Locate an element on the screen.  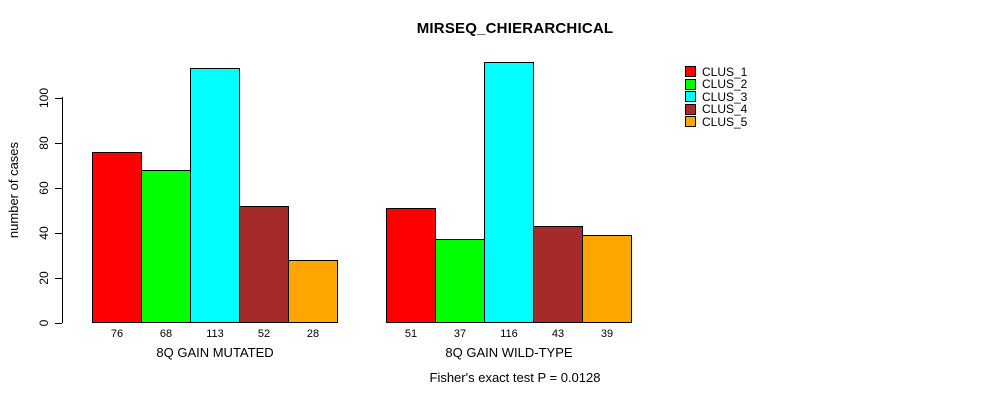
annotation-text: Fisher's exact test P = 0.0128 is located at coordinates (515, 377).